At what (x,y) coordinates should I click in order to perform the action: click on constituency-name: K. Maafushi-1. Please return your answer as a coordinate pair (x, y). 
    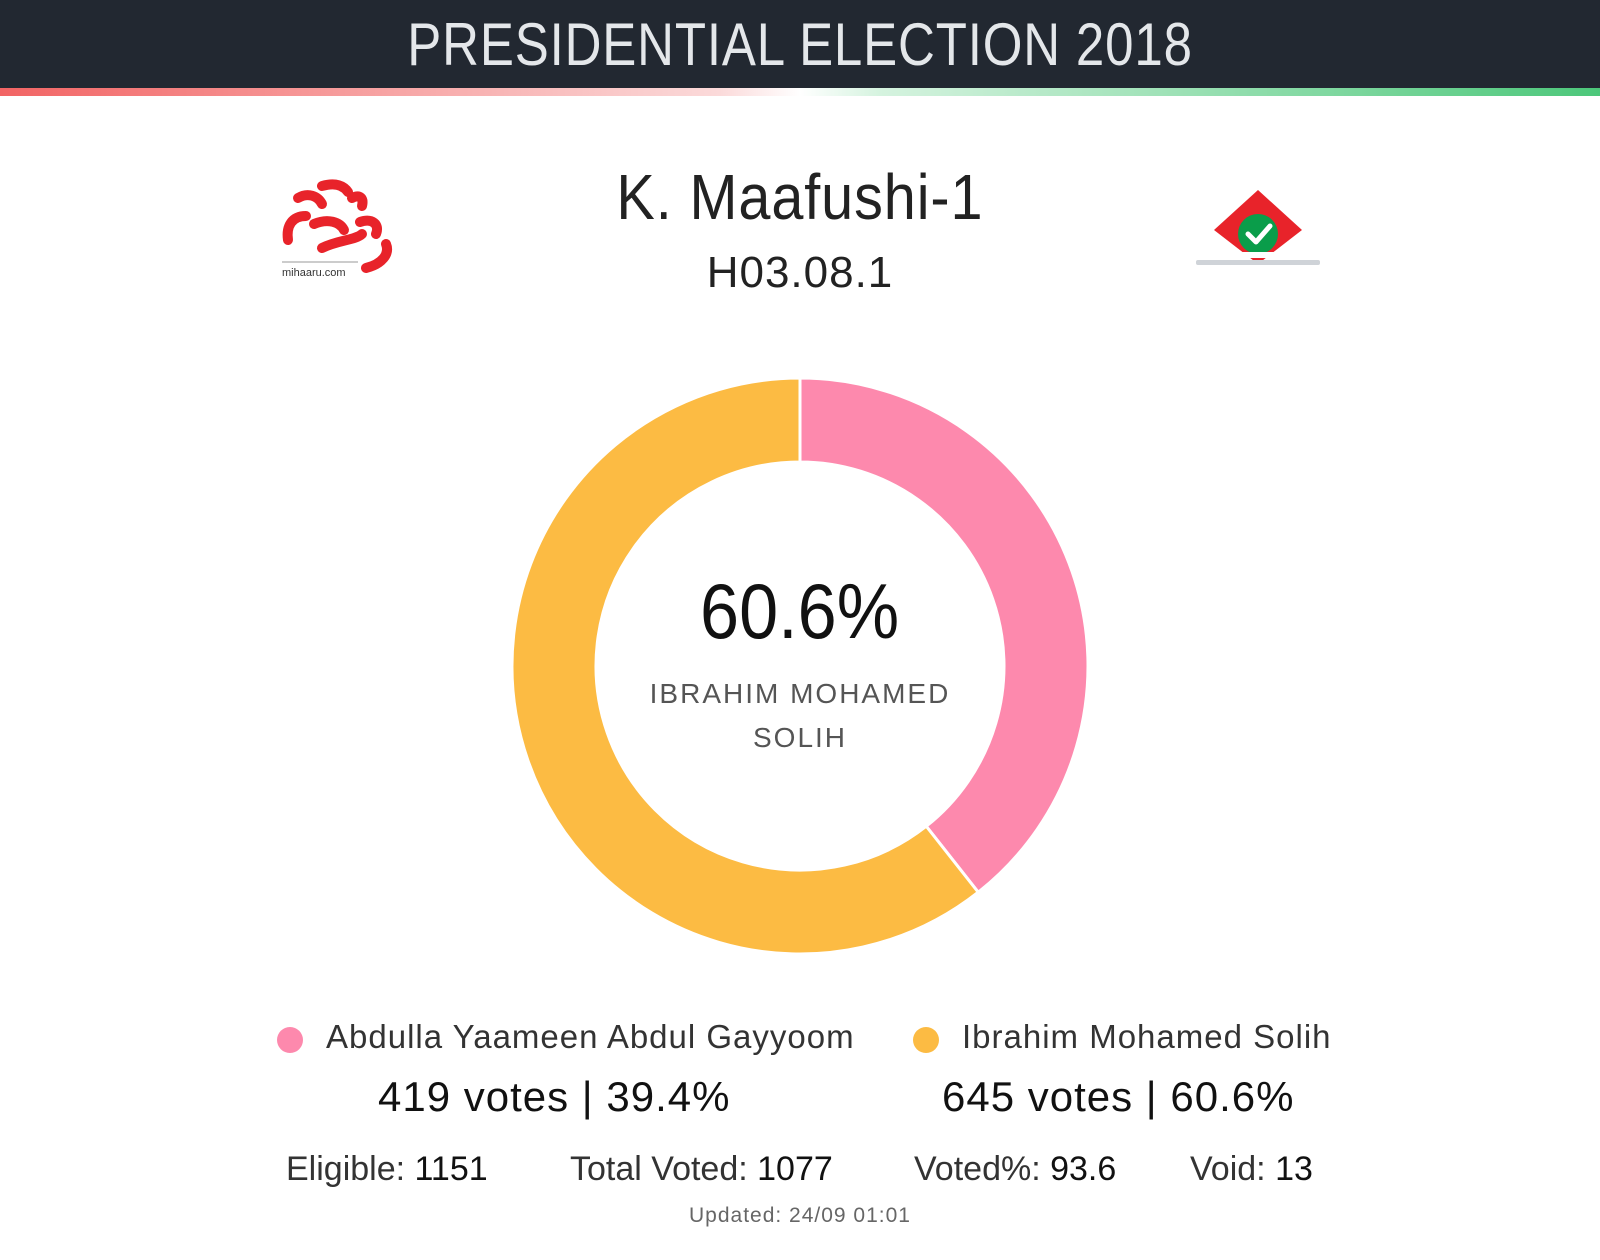
    Looking at the image, I should click on (800, 197).